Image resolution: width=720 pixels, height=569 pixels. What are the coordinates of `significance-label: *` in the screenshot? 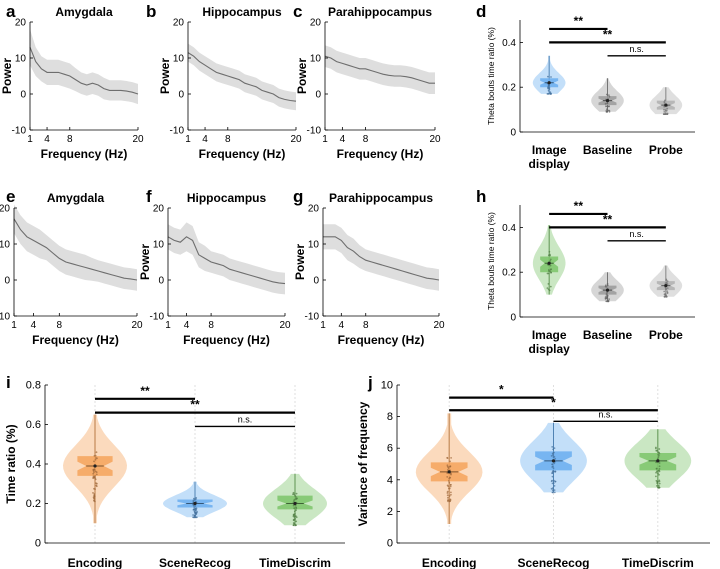 It's located at (553, 402).